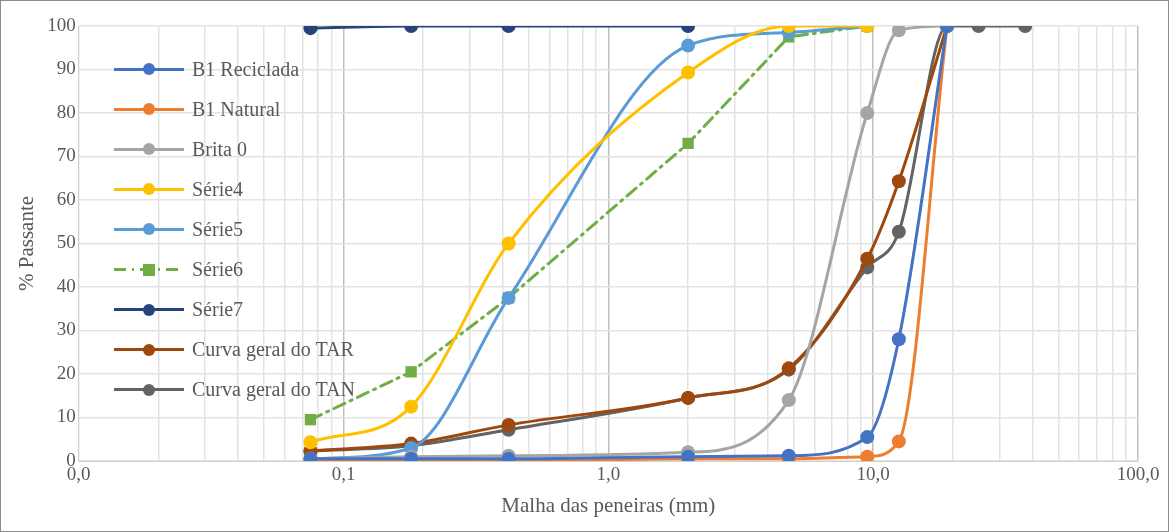 This screenshot has width=1169, height=532. I want to click on y-tick-label: 10, so click(66, 416).